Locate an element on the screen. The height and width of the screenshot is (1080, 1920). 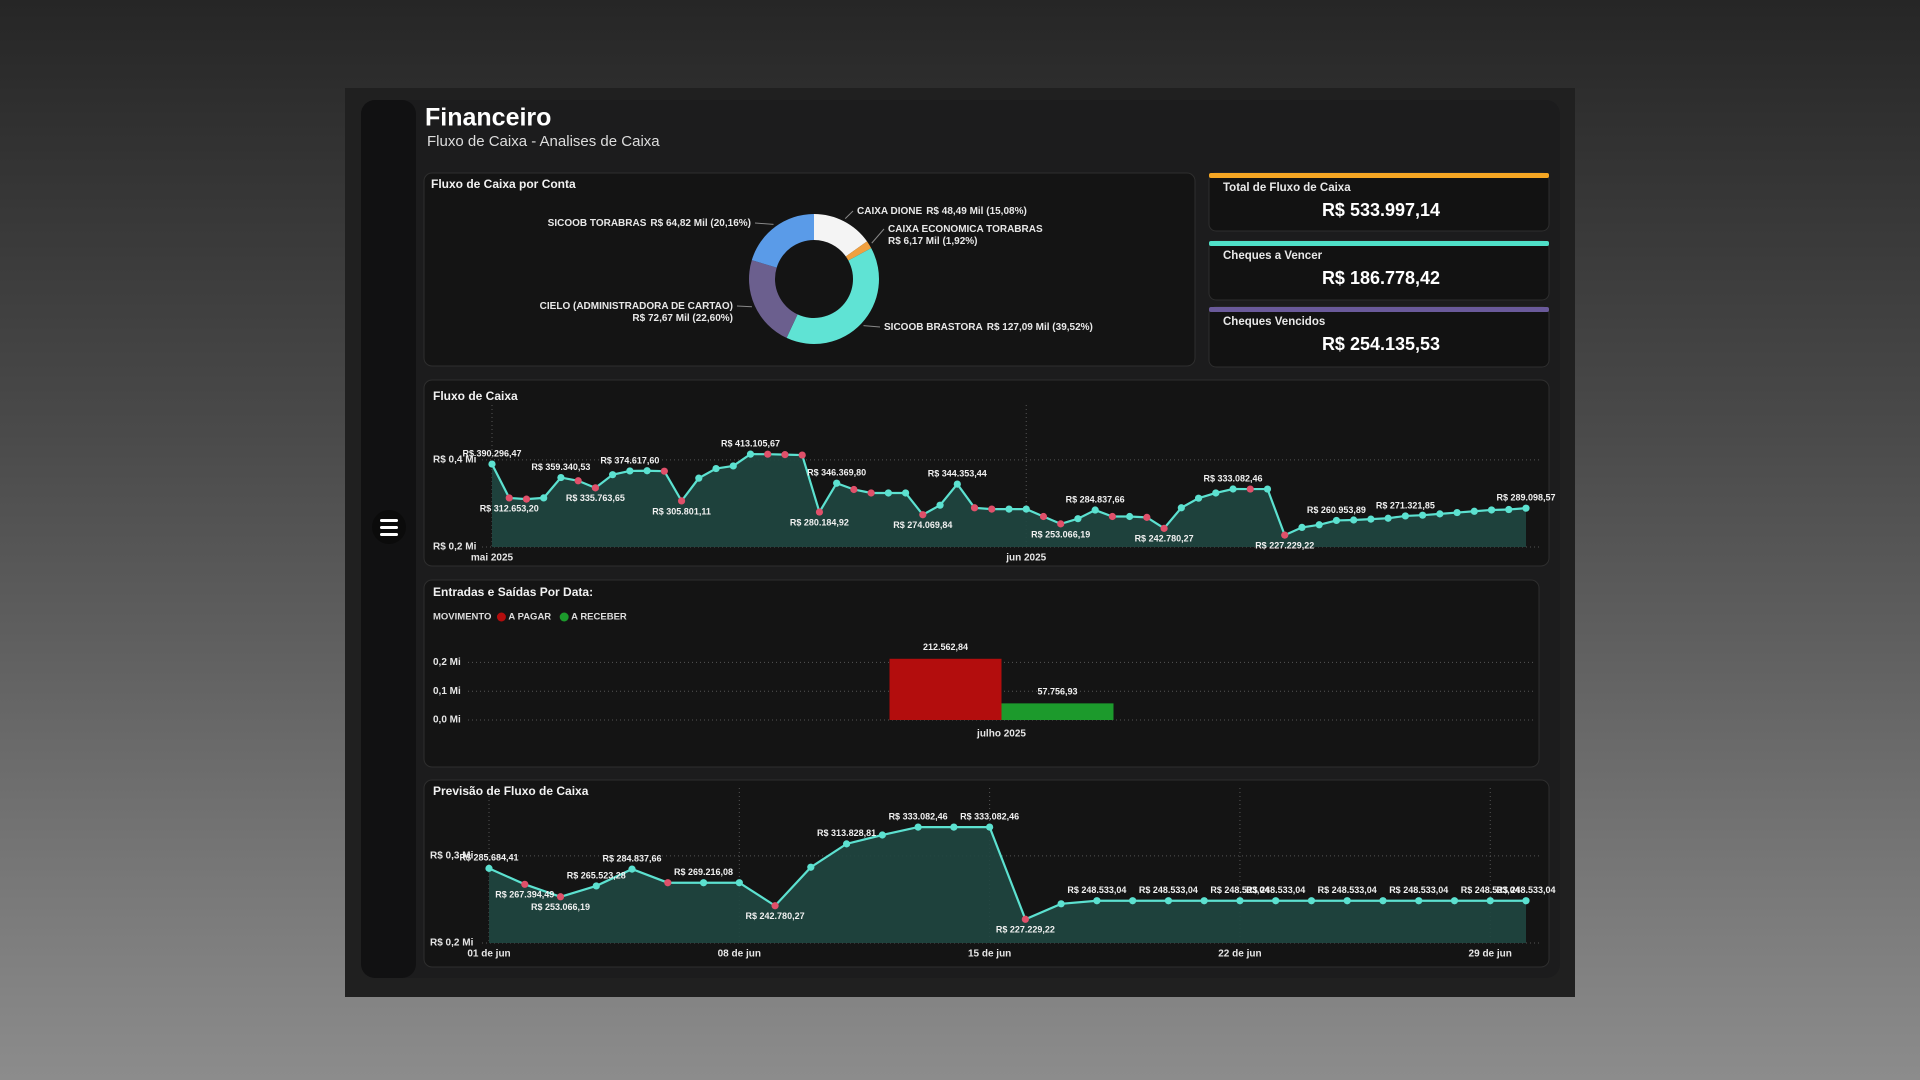
area is located at coordinates (1007, 885).